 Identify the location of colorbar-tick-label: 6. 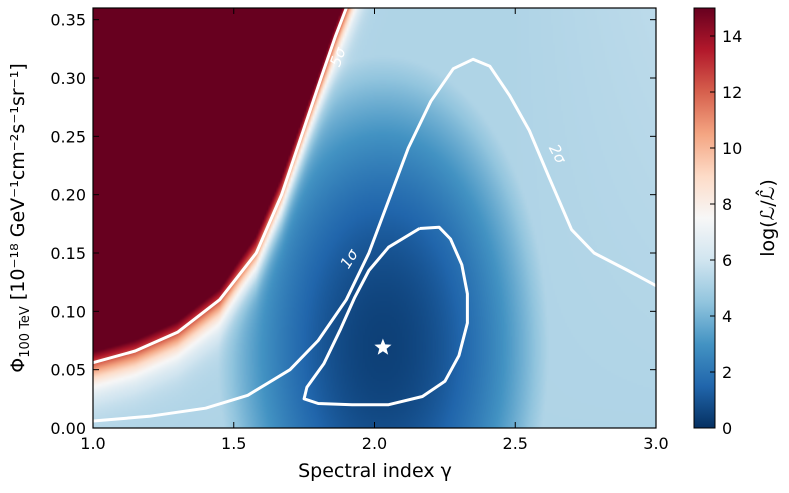
(727, 260).